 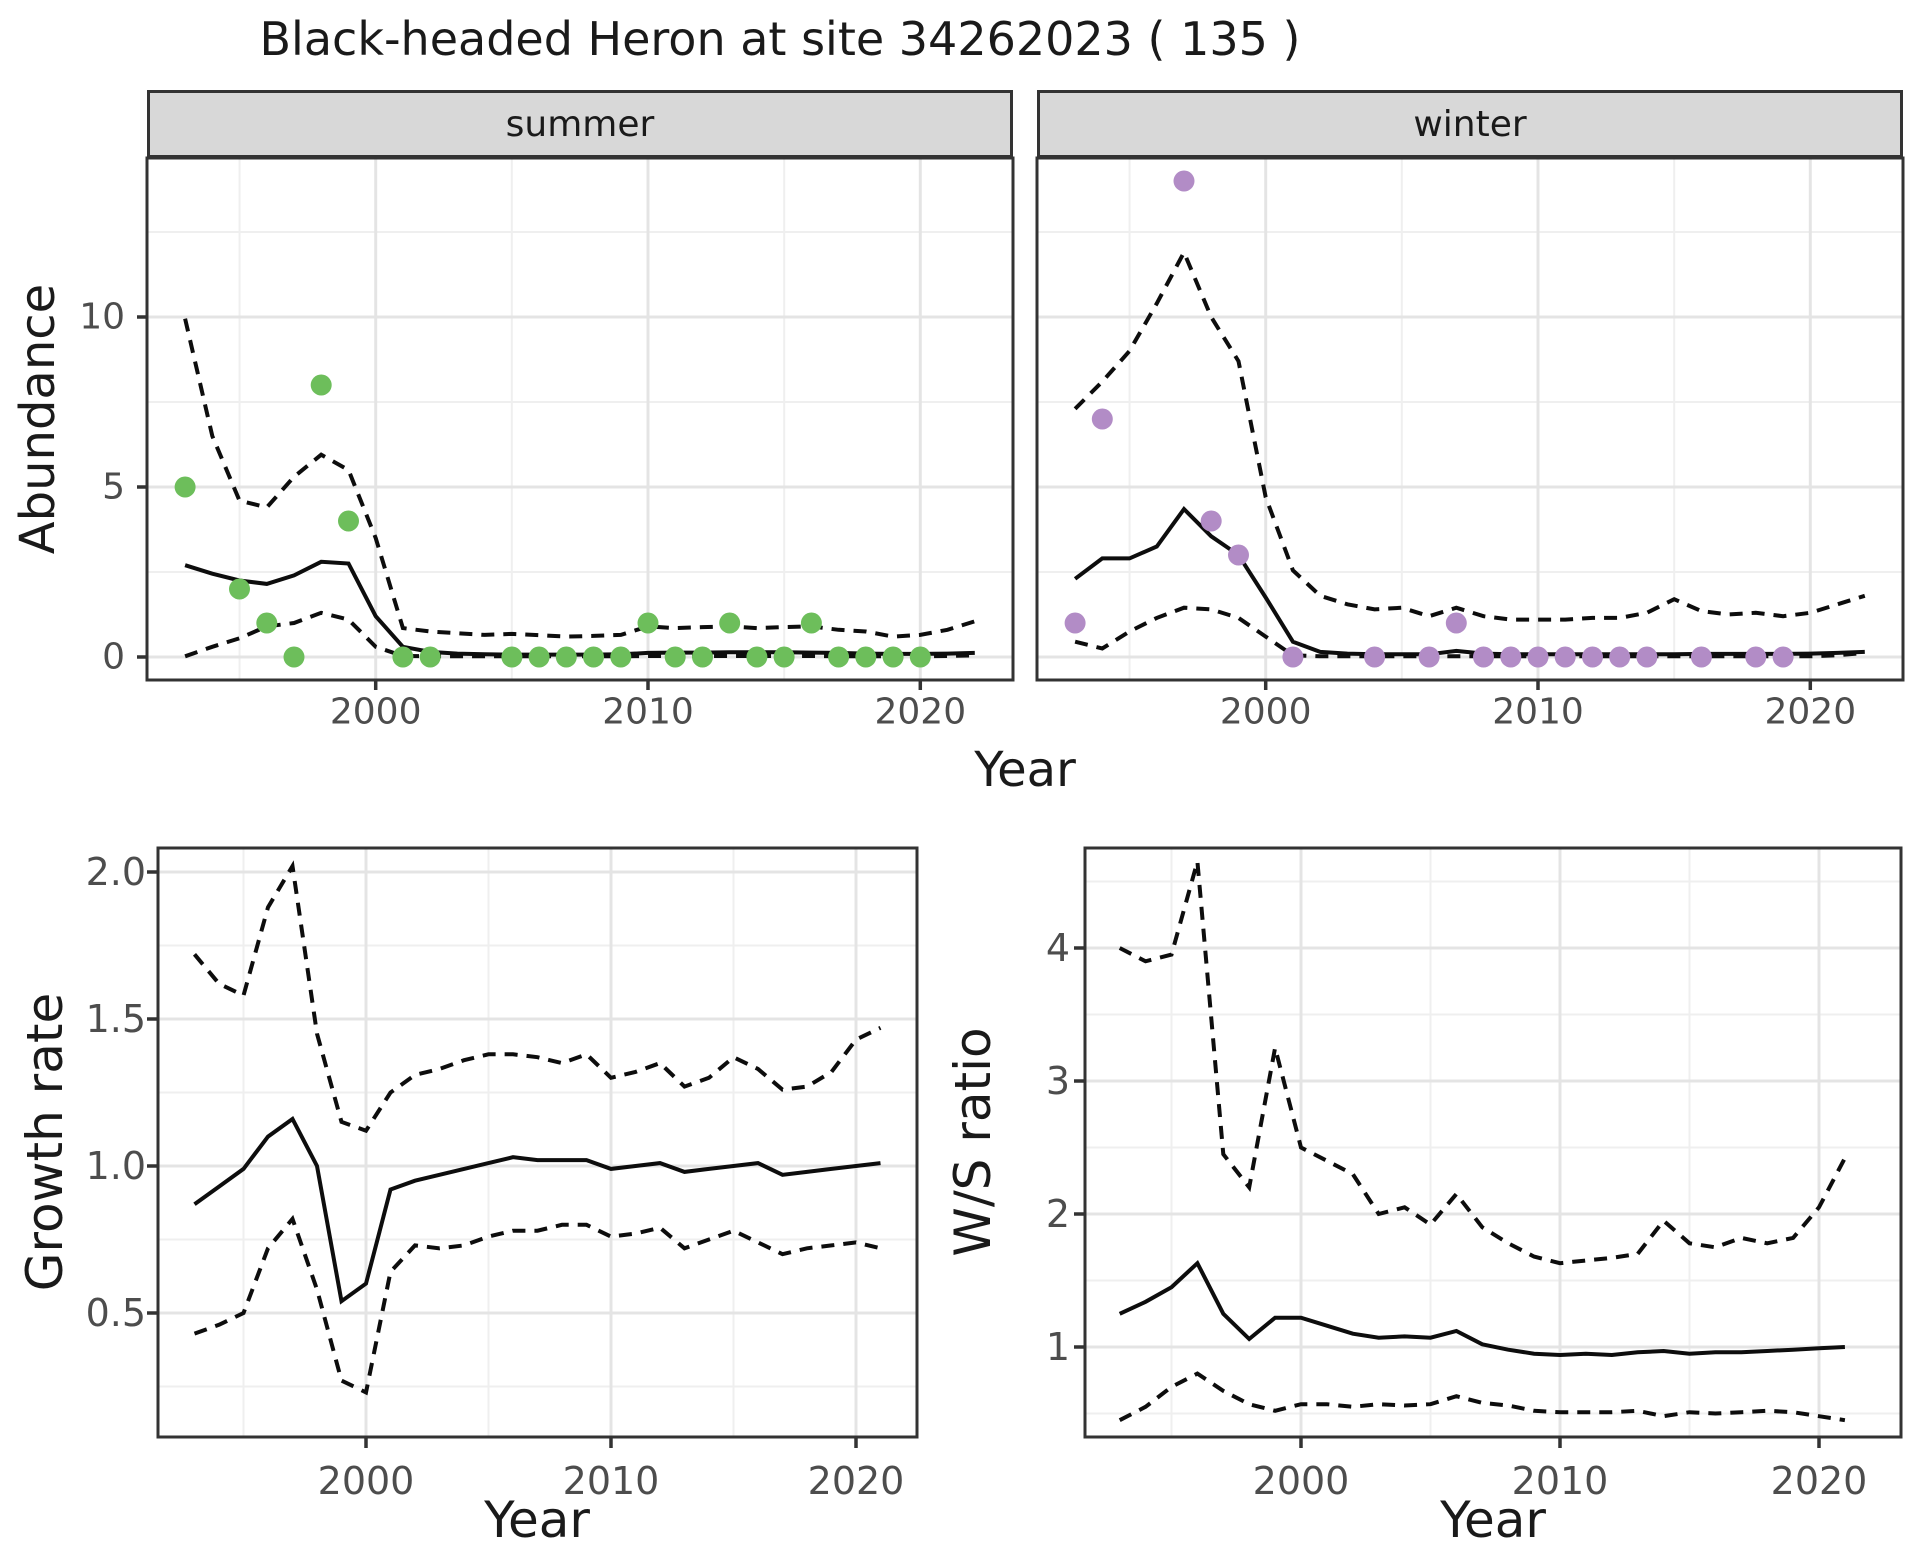 I want to click on upper-credible-interval-growth-rate, so click(x=537, y=997).